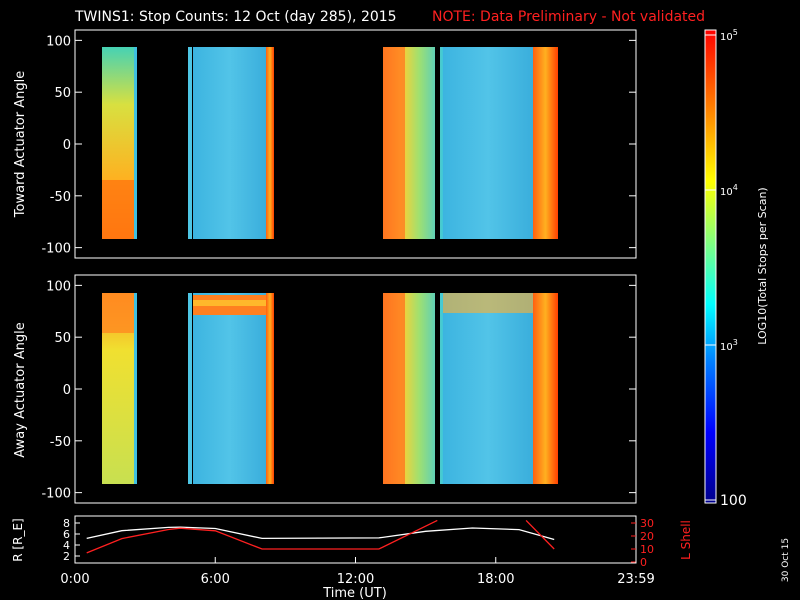  What do you see at coordinates (786, 560) in the screenshot?
I see `date-stamp: 30 Oct 15` at bounding box center [786, 560].